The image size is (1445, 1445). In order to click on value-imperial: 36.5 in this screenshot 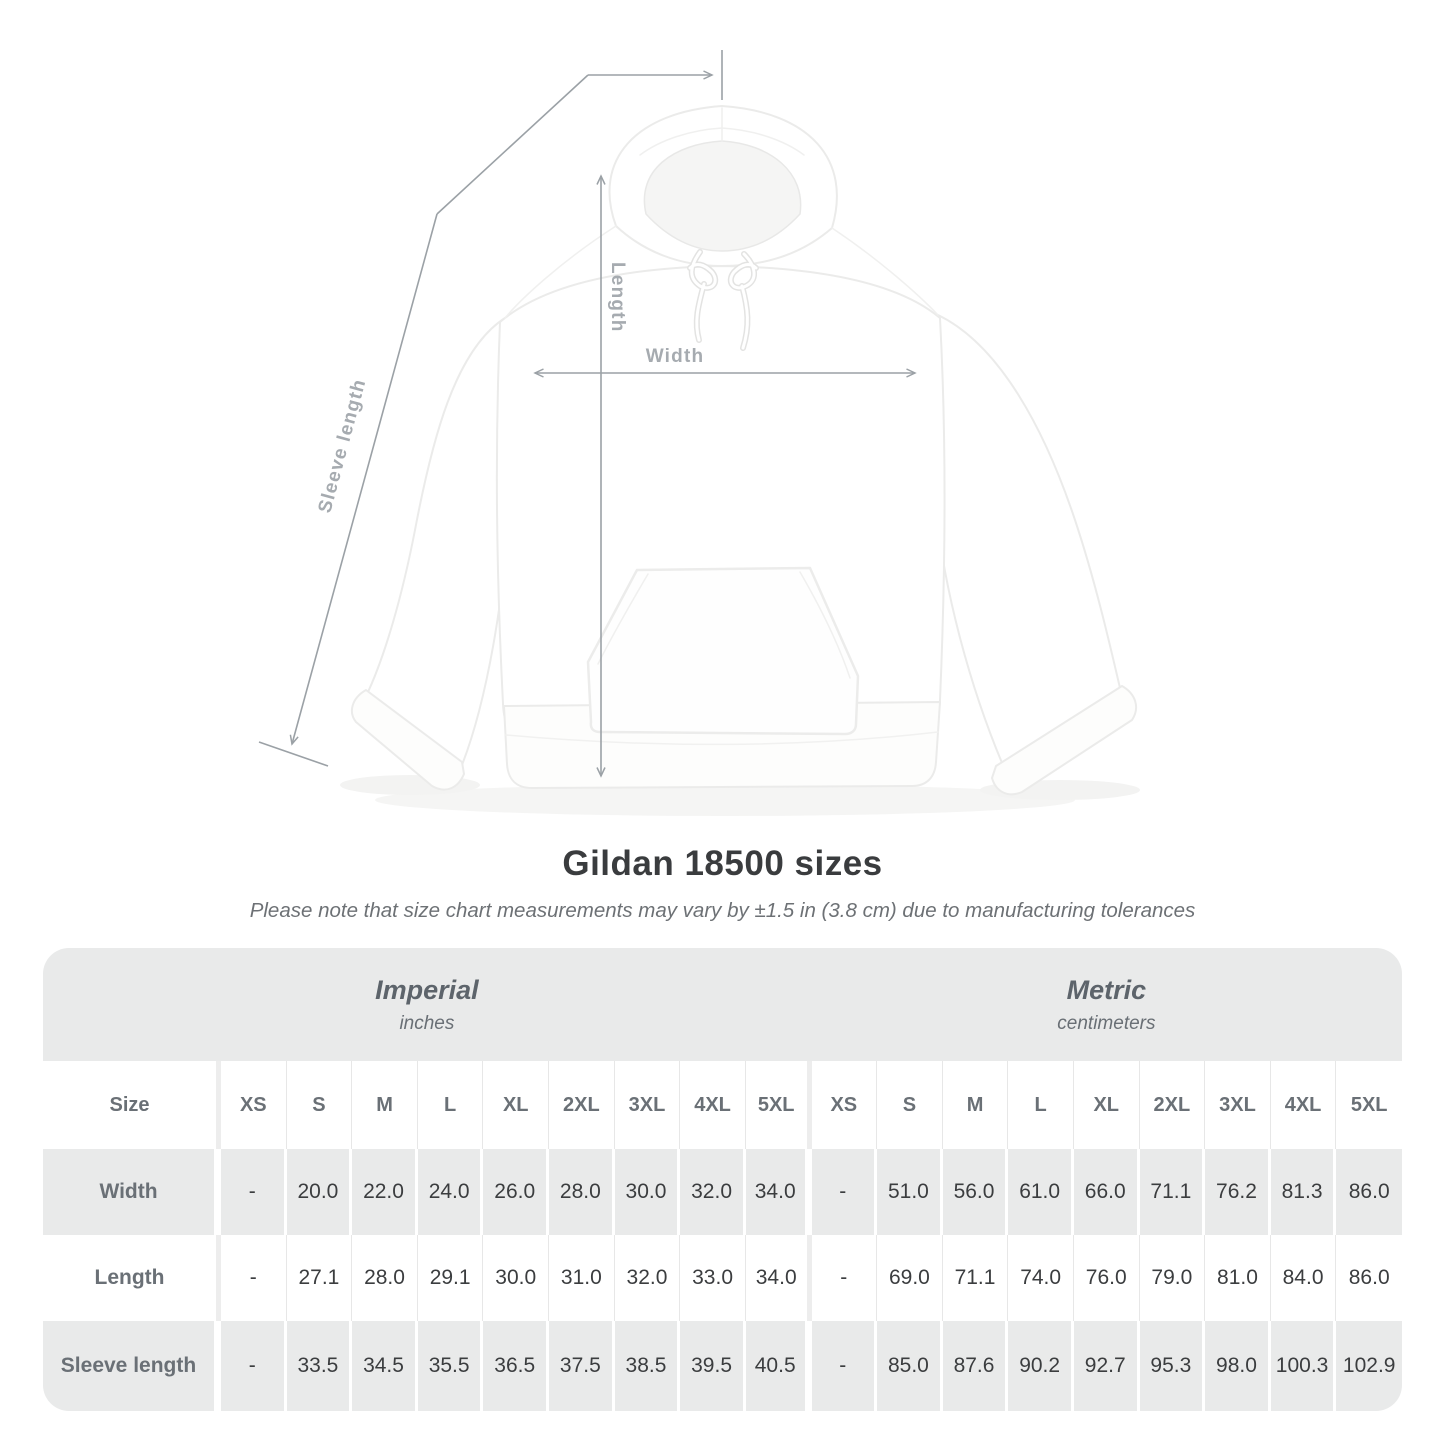, I will do `click(516, 1366)`.